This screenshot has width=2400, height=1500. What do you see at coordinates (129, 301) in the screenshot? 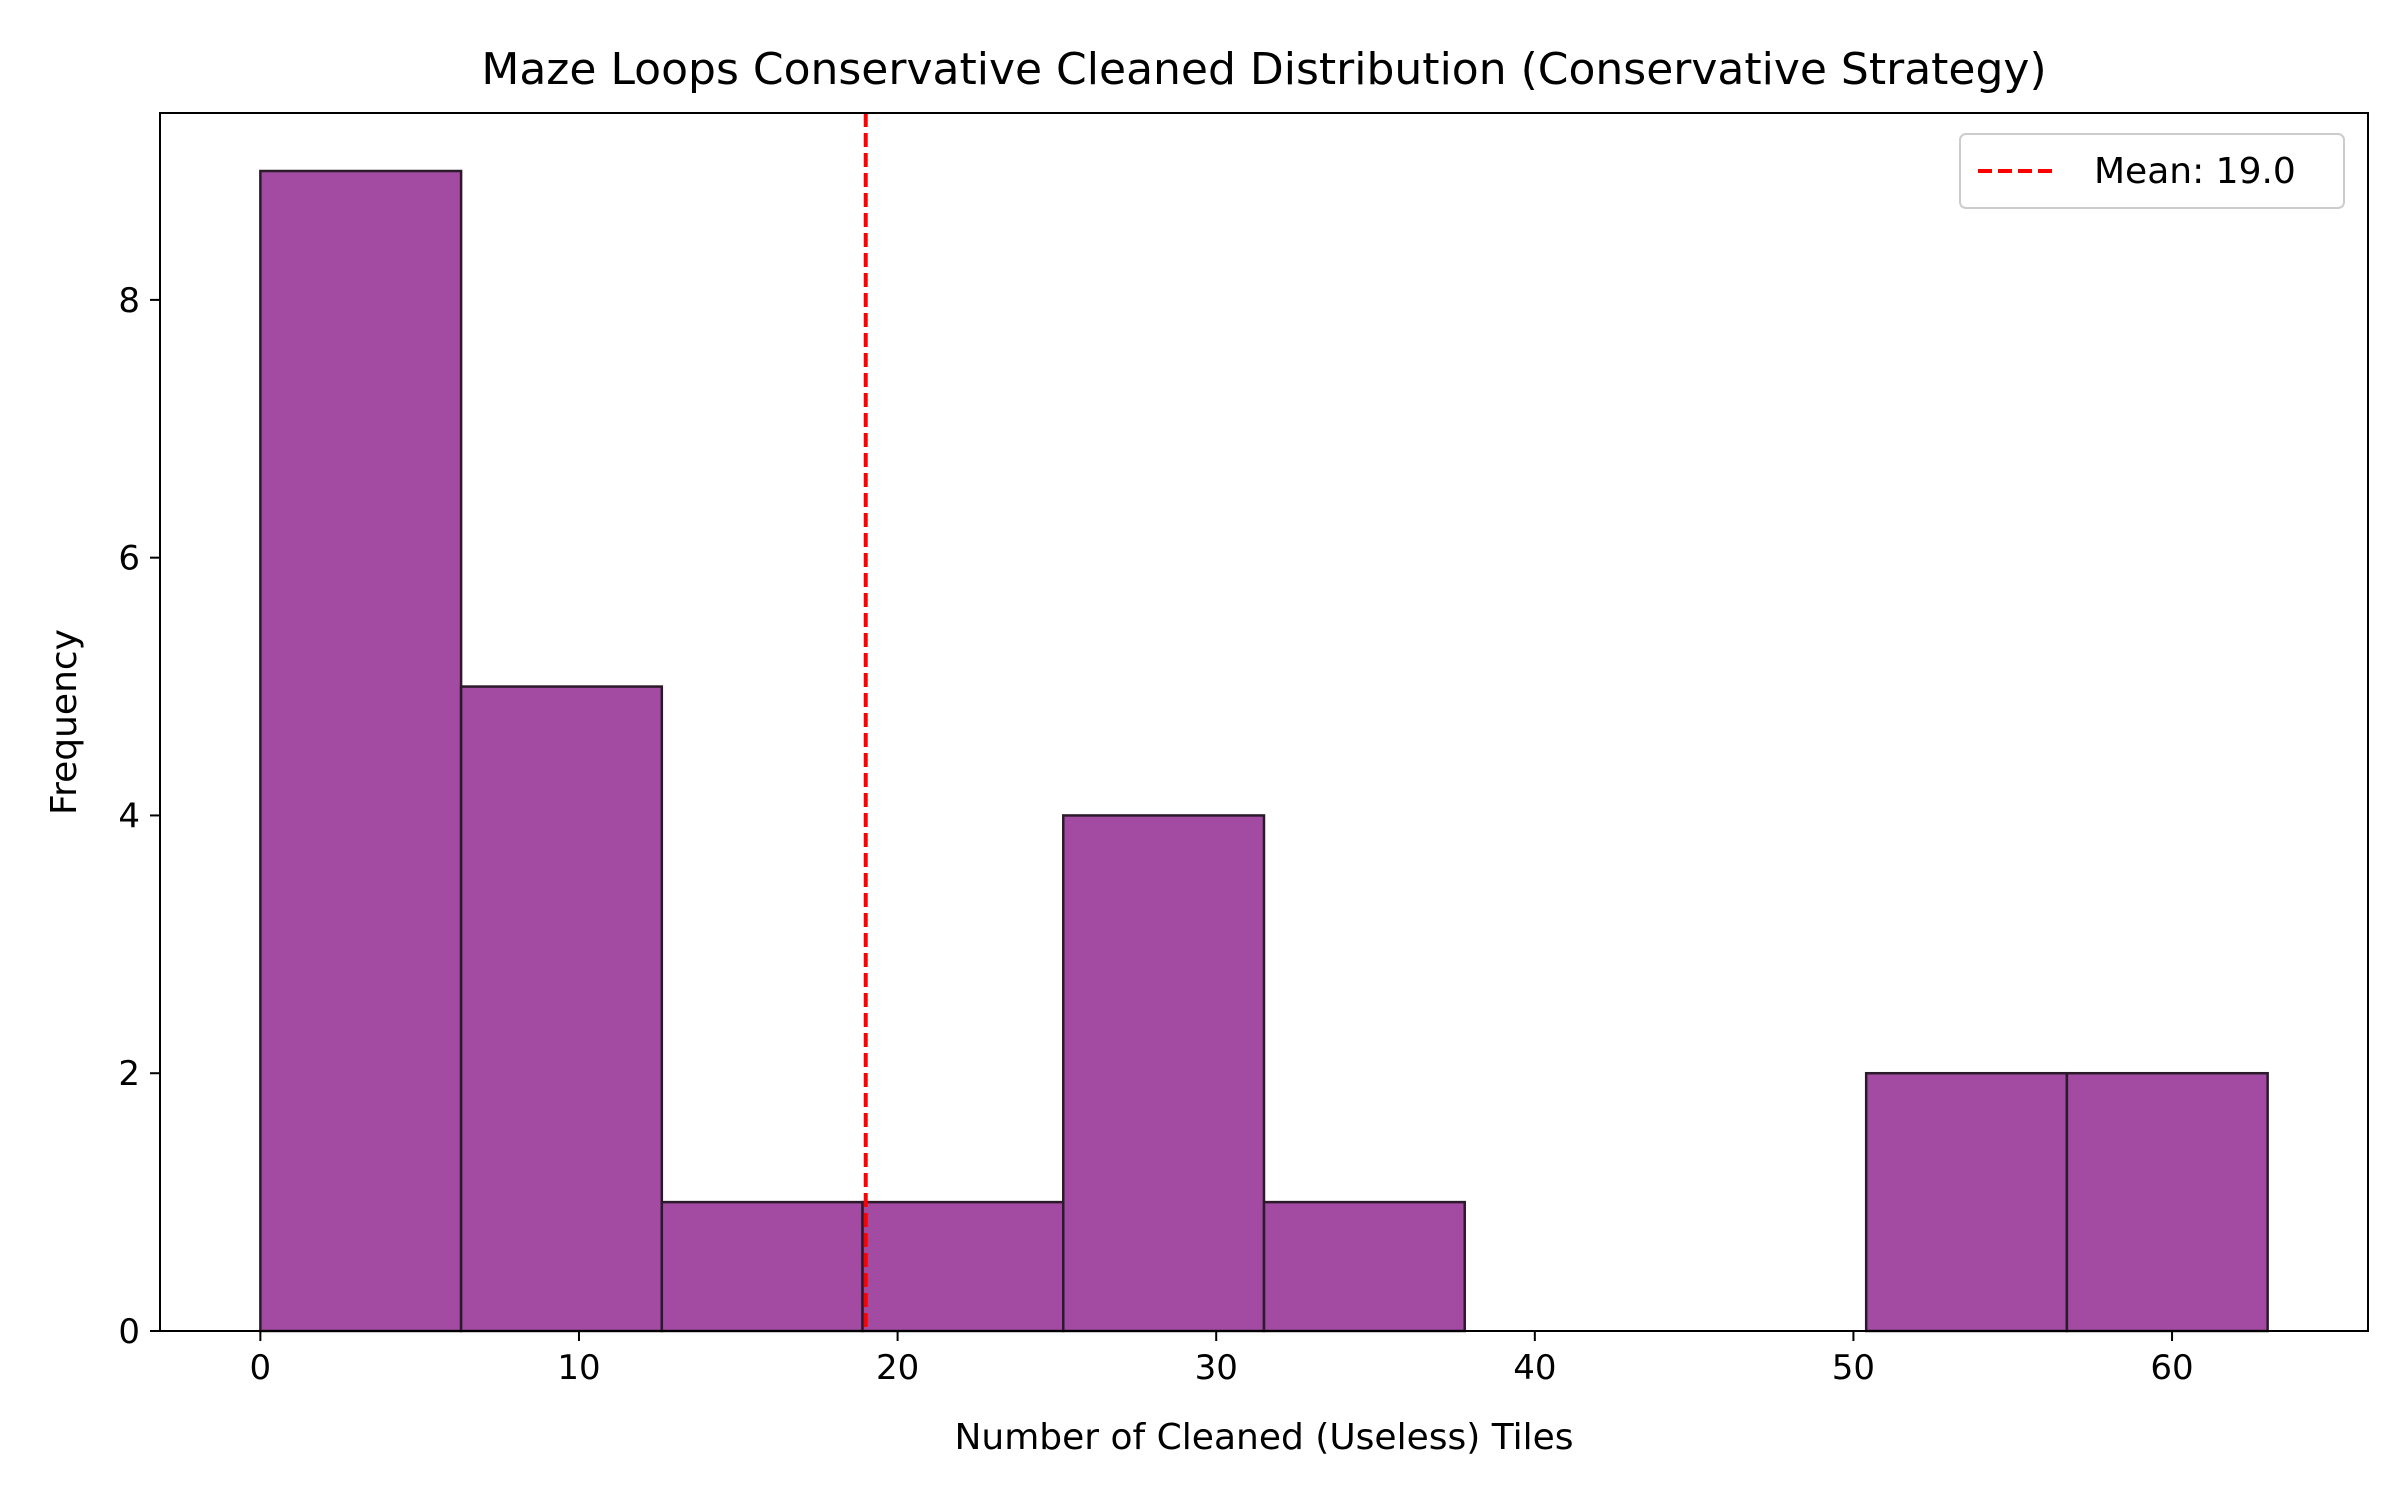
I see `y-tick-label: 8` at bounding box center [129, 301].